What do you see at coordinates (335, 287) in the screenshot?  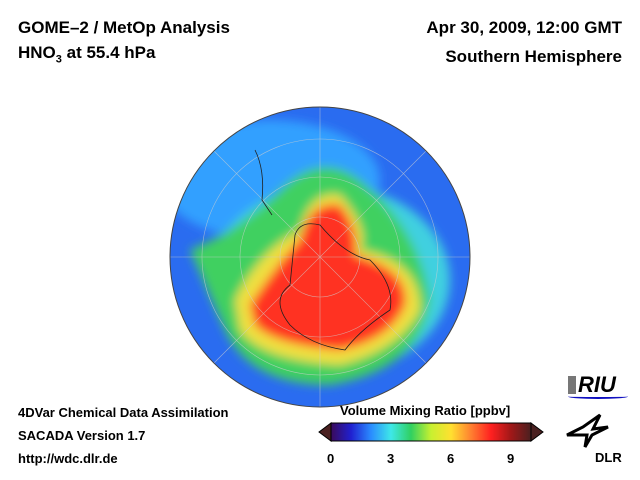 I see `antarctica-coastline` at bounding box center [335, 287].